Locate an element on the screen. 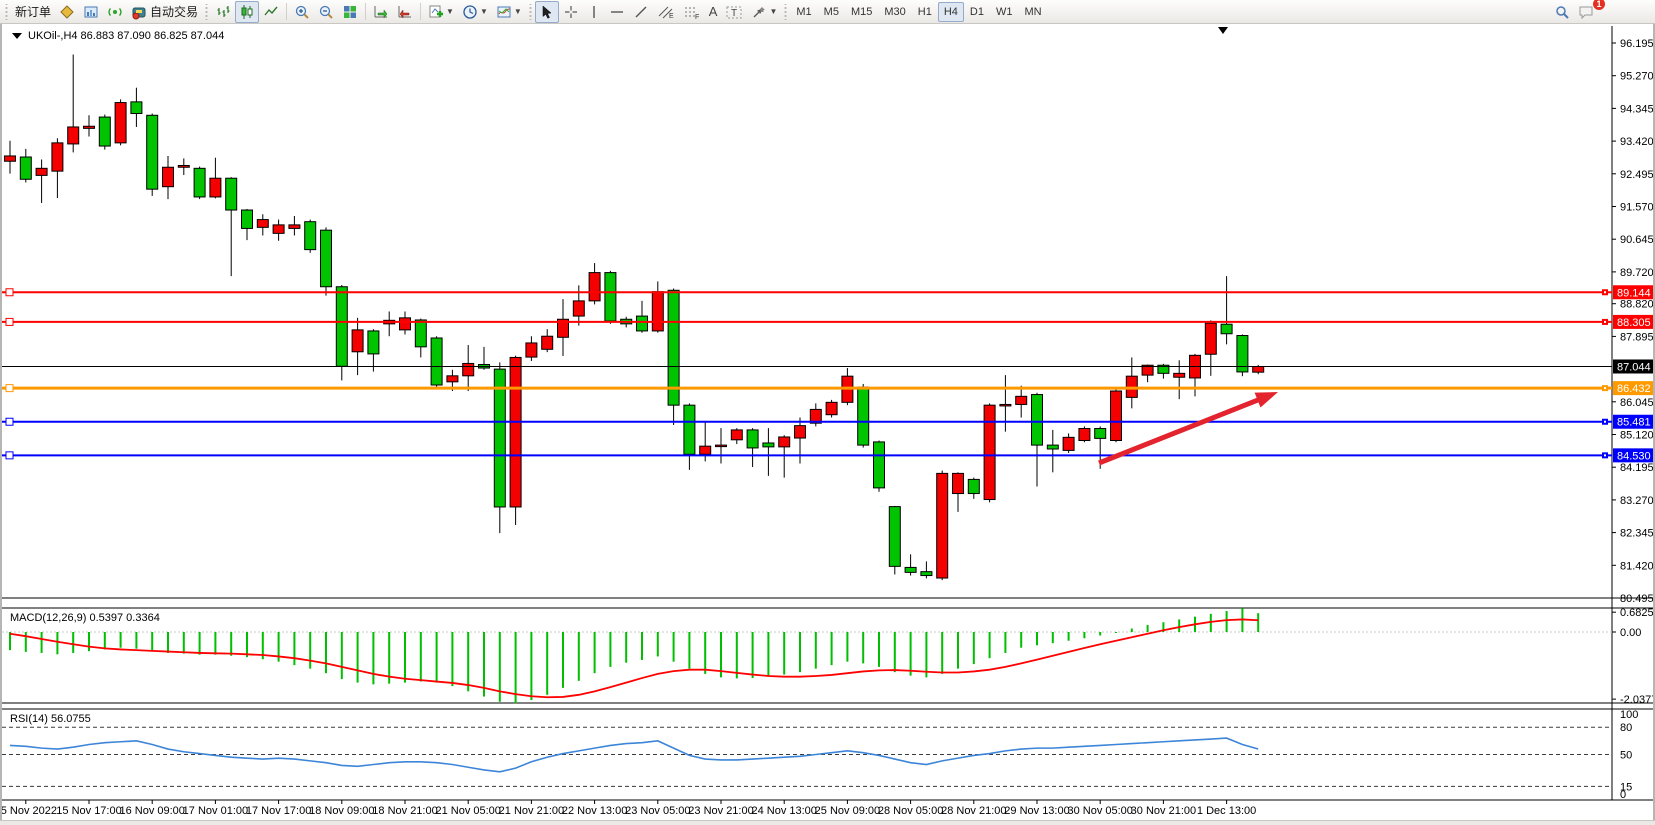 Image resolution: width=1655 pixels, height=825 pixels. price-badge is located at coordinates (1633, 366).